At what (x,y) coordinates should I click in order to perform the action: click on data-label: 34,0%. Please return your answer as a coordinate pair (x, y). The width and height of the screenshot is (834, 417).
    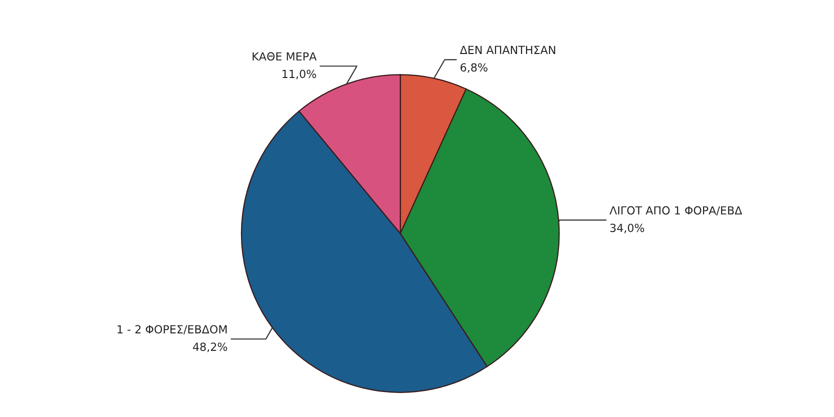
    Looking at the image, I should click on (627, 229).